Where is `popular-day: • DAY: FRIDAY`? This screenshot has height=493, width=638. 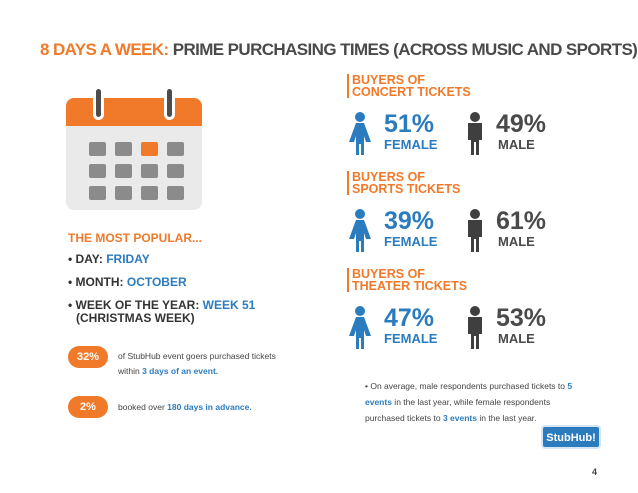
popular-day: • DAY: FRIDAY is located at coordinates (109, 259).